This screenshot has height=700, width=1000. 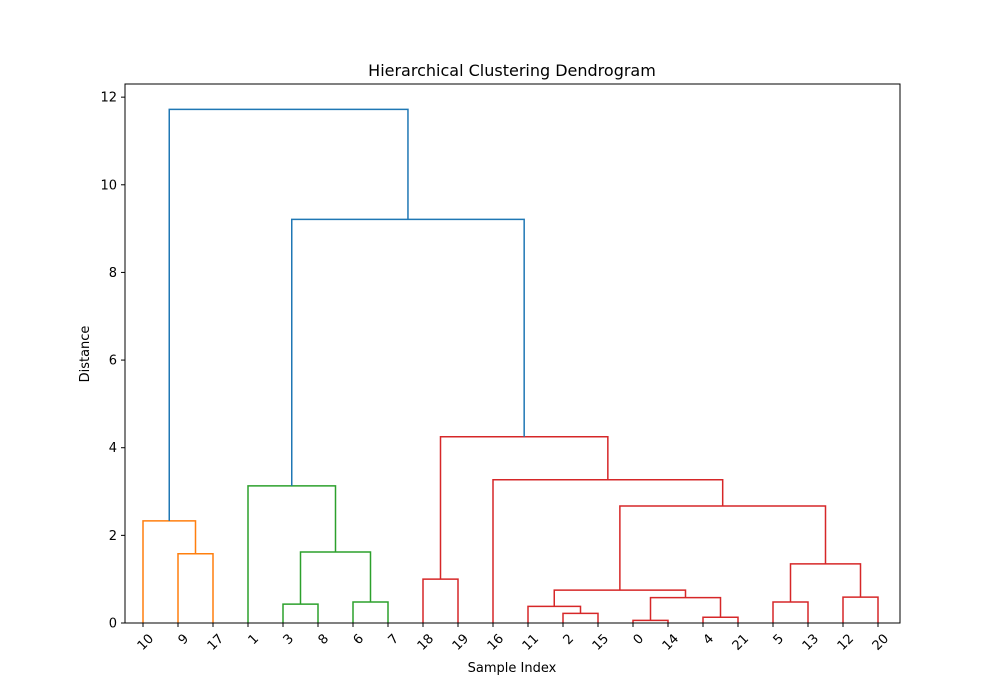 What do you see at coordinates (146, 642) in the screenshot?
I see `x-tick-label: 10` at bounding box center [146, 642].